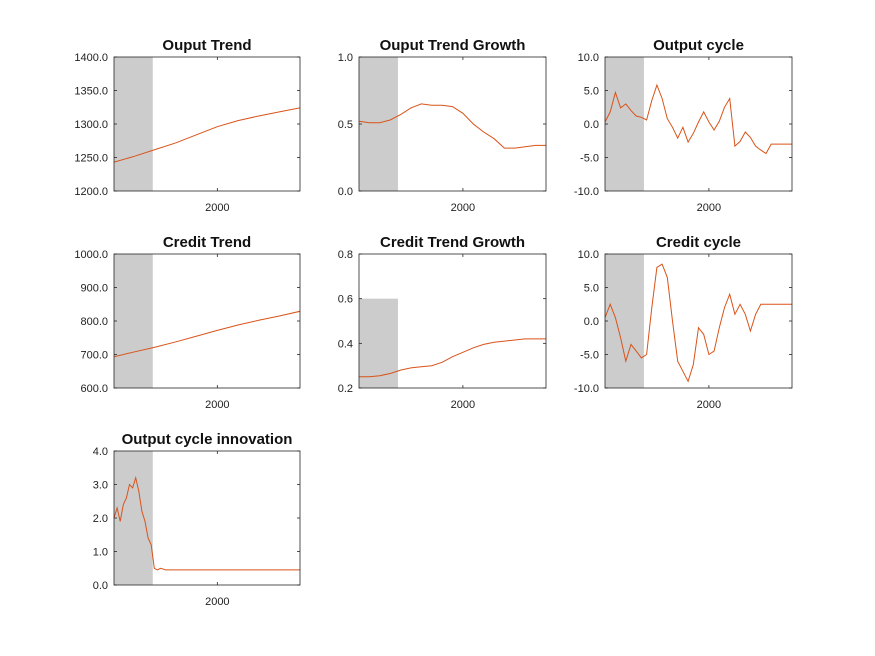 The image size is (875, 656). What do you see at coordinates (94, 322) in the screenshot?
I see `y-tick-label: 800.0` at bounding box center [94, 322].